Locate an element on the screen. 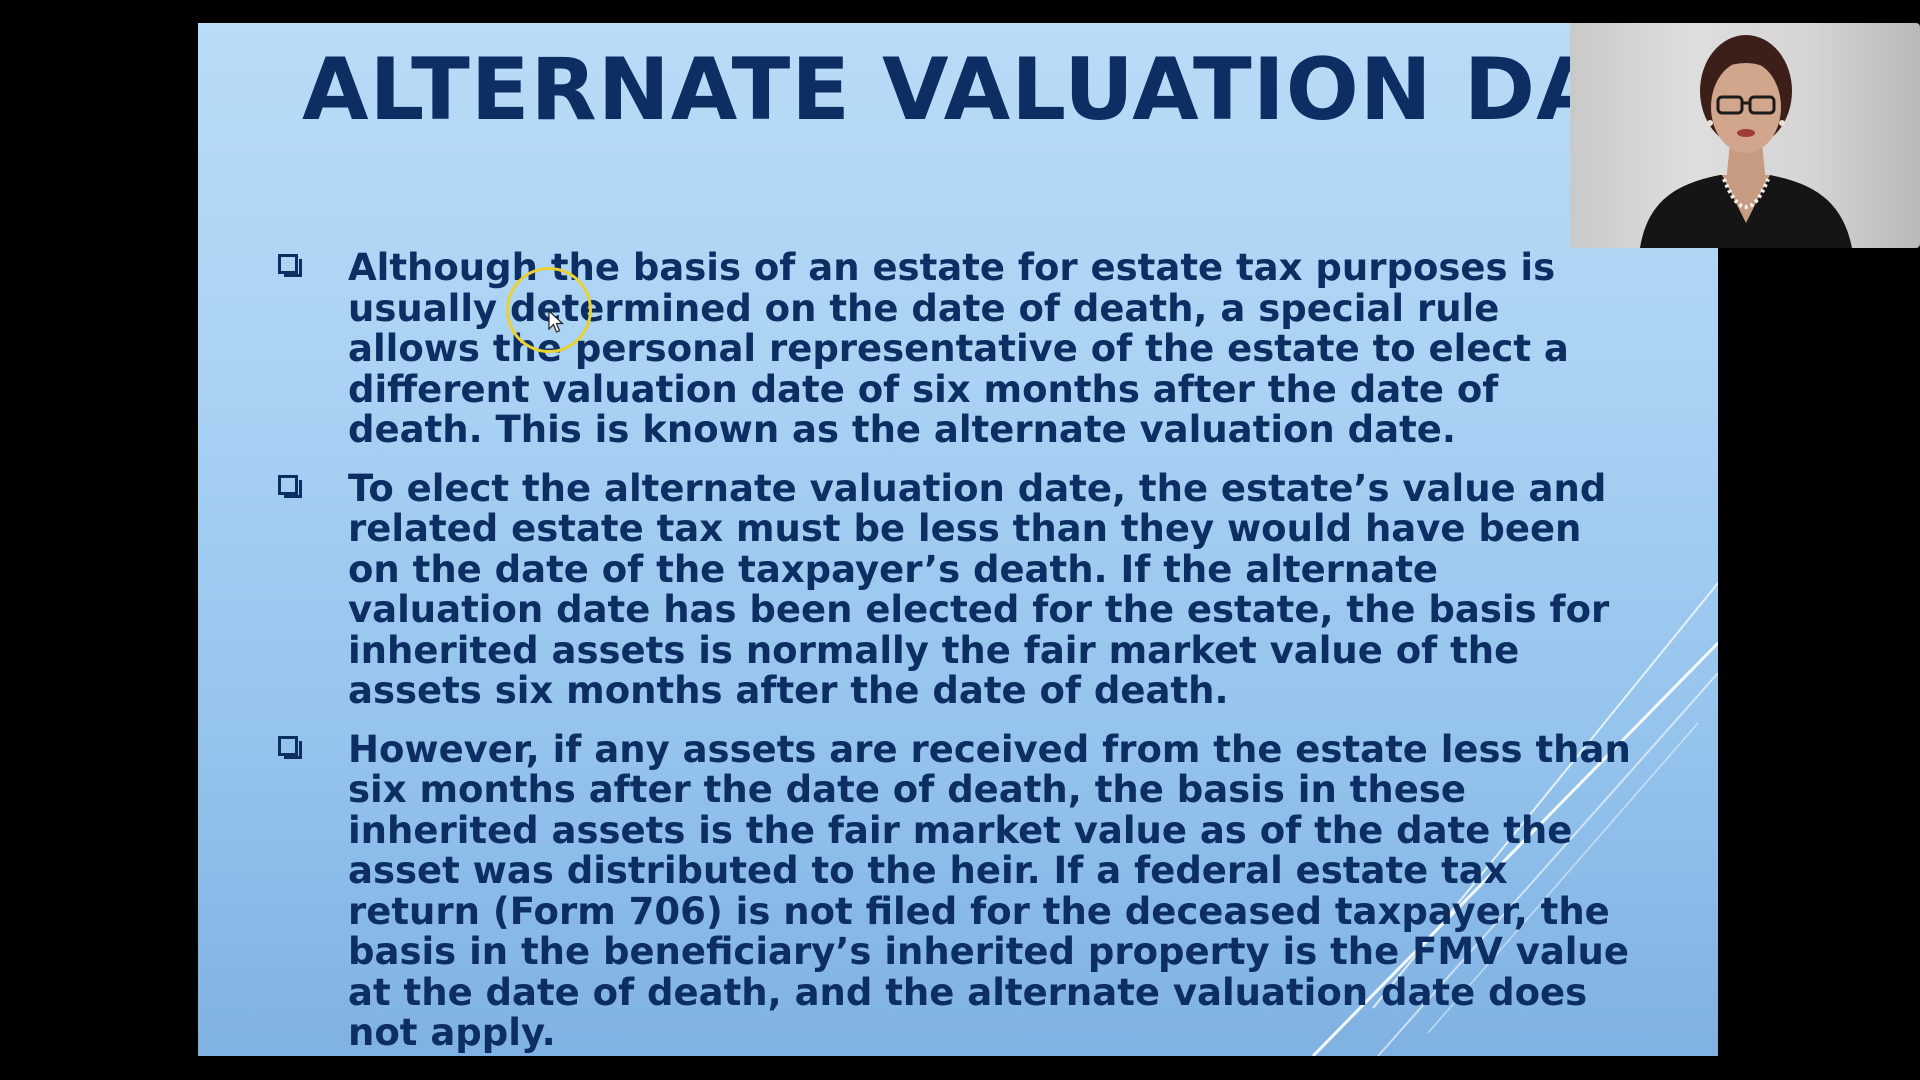 This screenshot has height=1080, width=1920. cursor-highlight-ring is located at coordinates (549, 310).